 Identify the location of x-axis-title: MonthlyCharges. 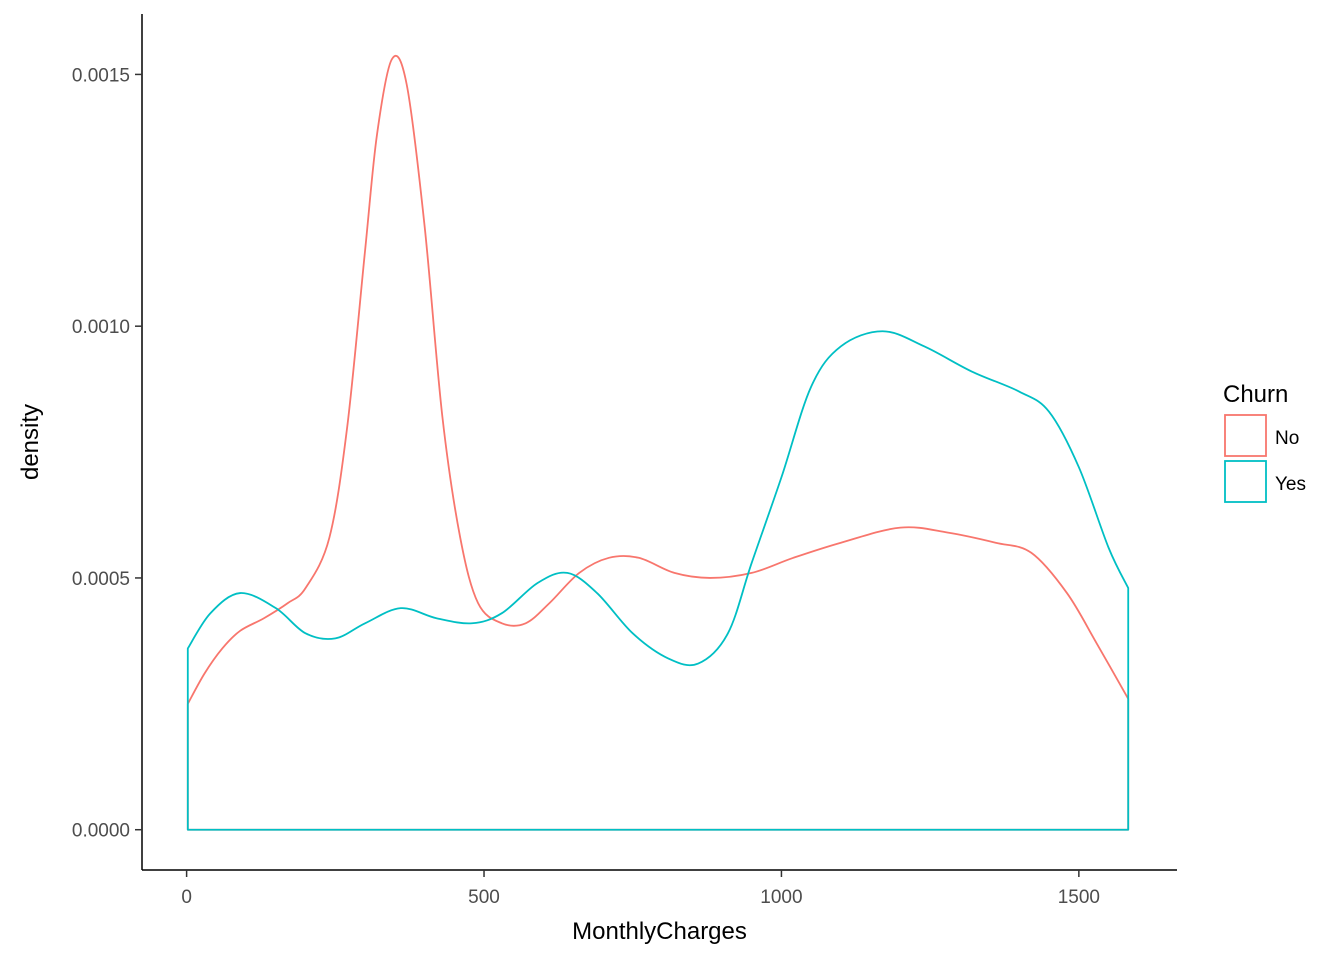
(659, 931).